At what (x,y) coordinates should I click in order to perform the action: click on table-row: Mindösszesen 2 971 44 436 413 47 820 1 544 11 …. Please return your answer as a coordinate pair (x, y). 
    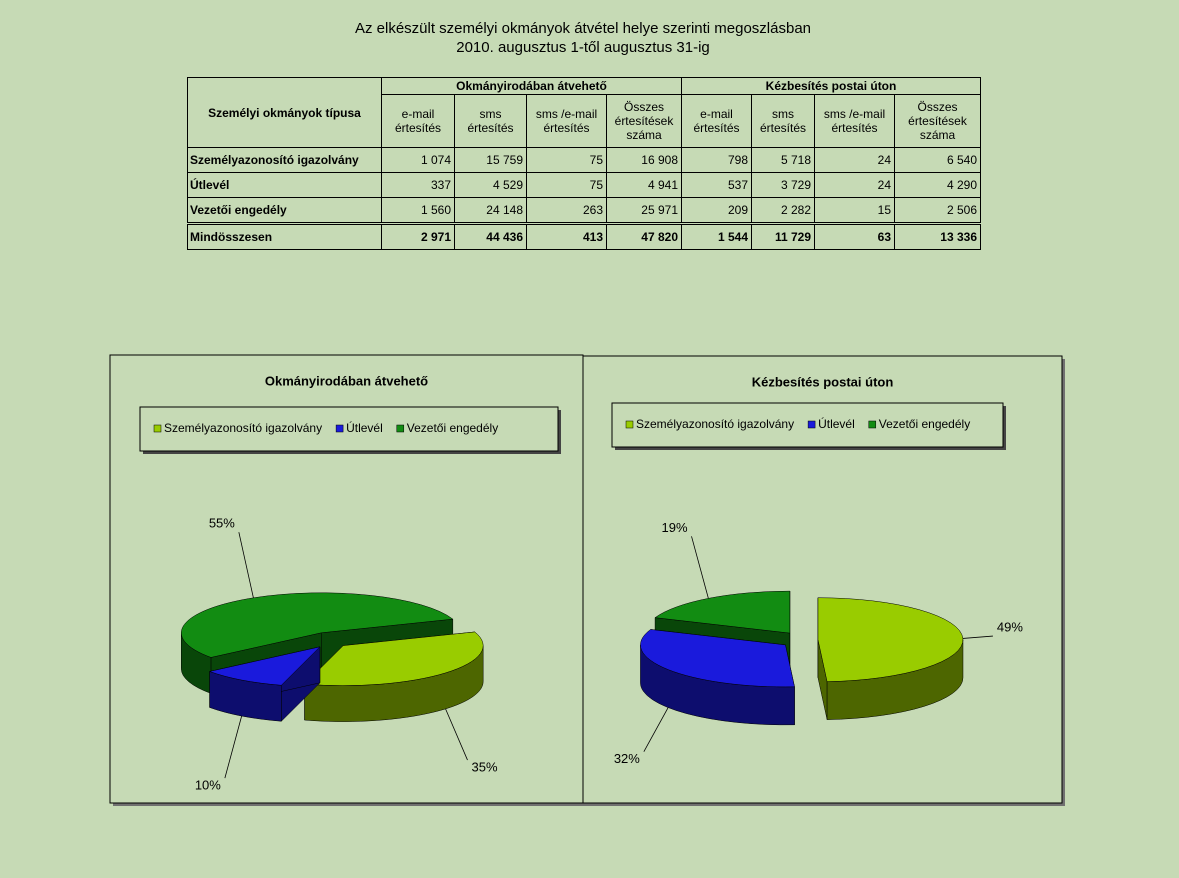
    Looking at the image, I should click on (584, 236).